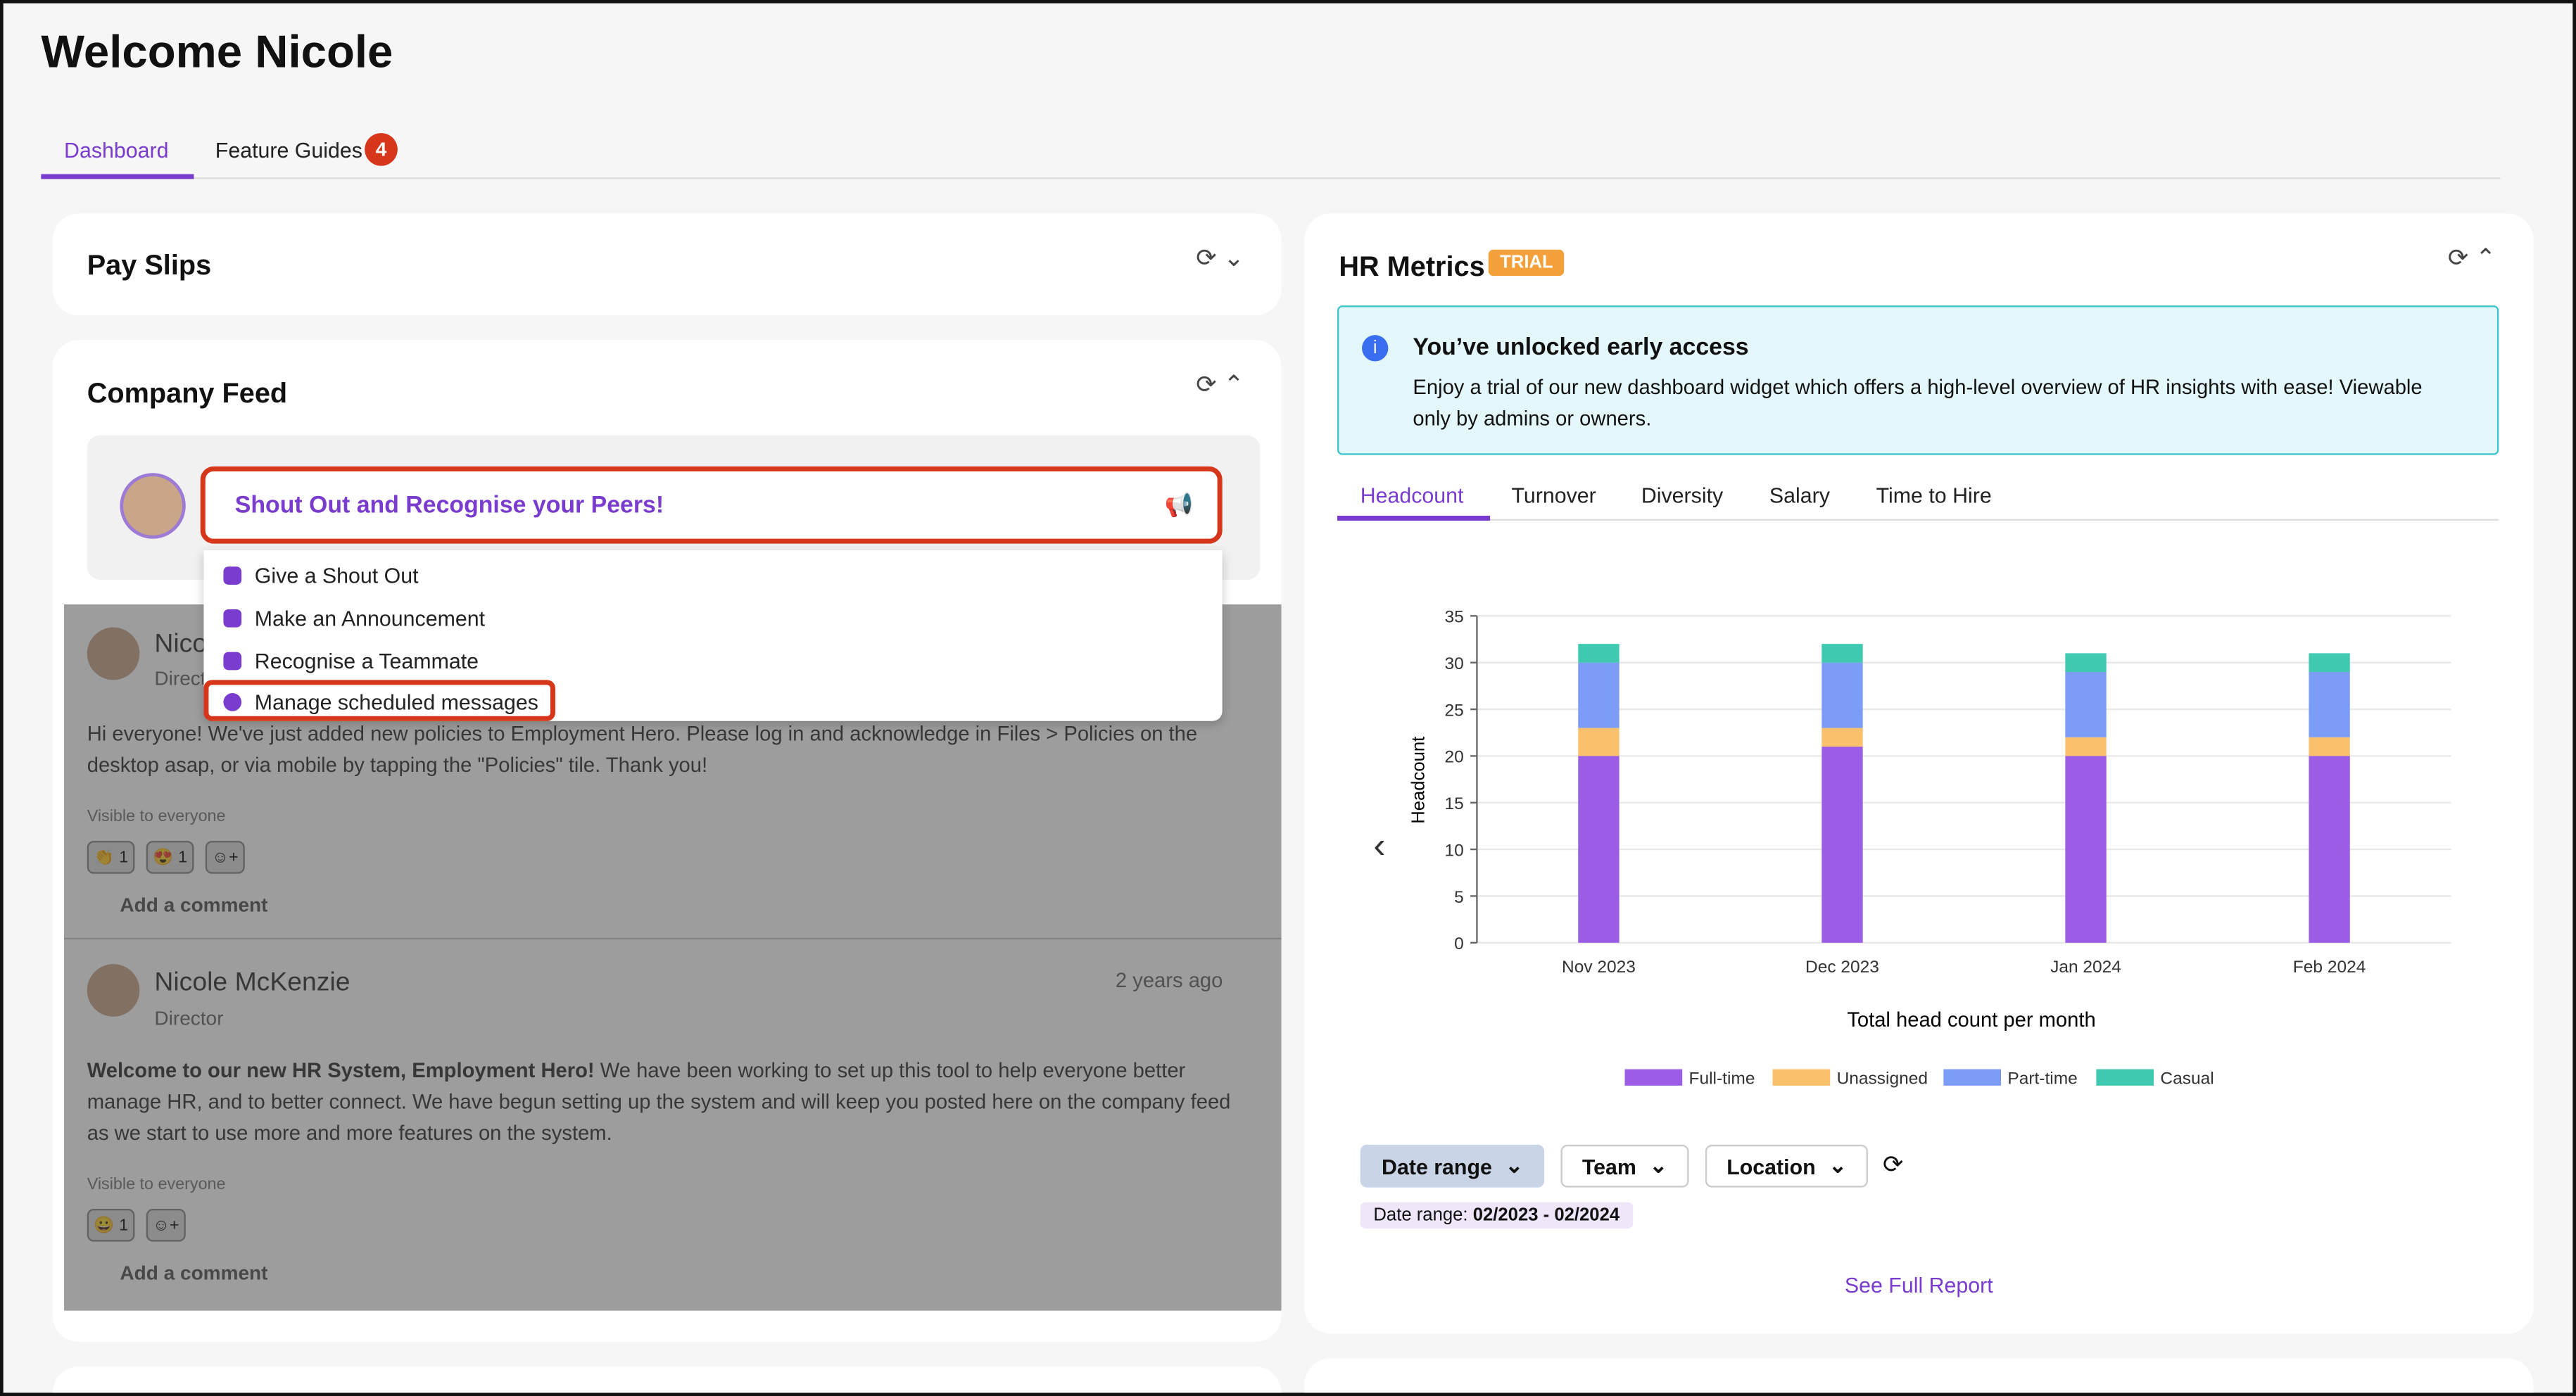 This screenshot has width=2576, height=1396. What do you see at coordinates (1842, 967) in the screenshot?
I see `x-tick-label: Dec 2023` at bounding box center [1842, 967].